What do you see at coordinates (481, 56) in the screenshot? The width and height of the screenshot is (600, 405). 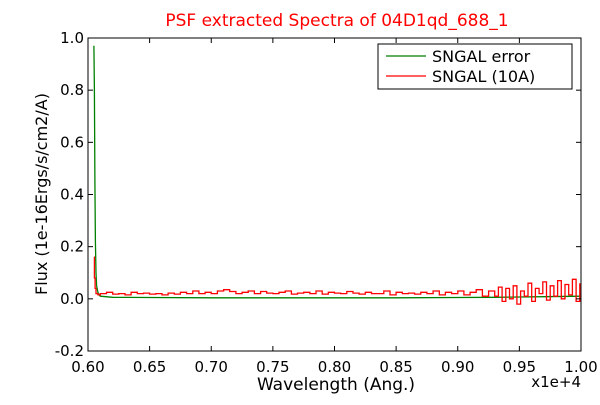 I see `legend-label-sngal-error: SNGAL error` at bounding box center [481, 56].